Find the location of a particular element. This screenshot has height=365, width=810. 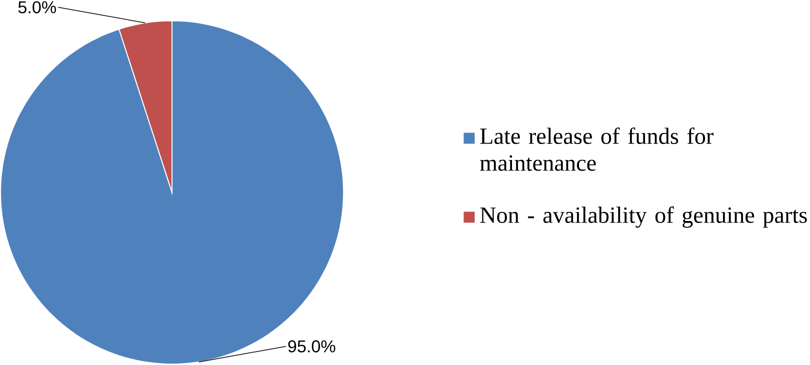

legend-label: Non - availability of genuine parts is located at coordinates (643, 217).